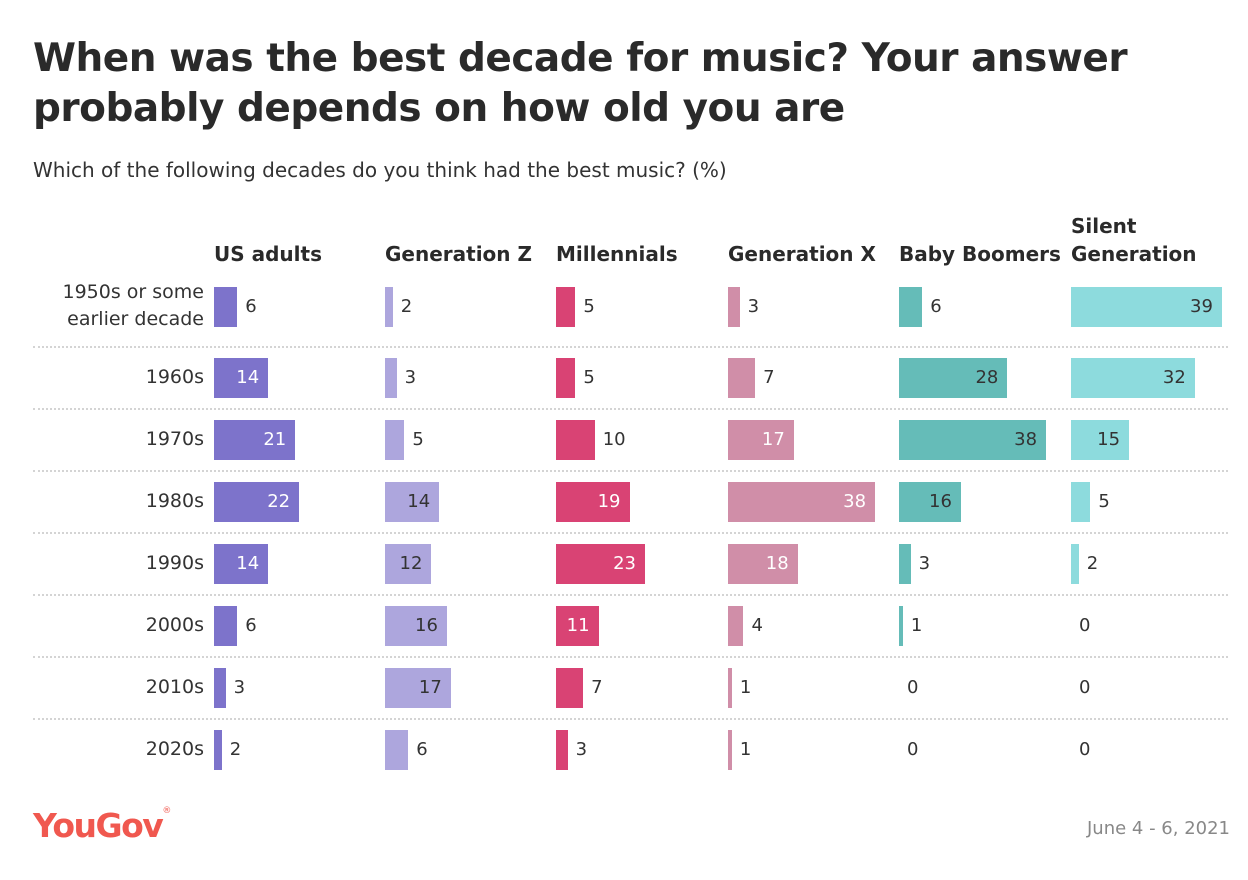 The width and height of the screenshot is (1248, 880). I want to click on row-label: 1970s, so click(174, 439).